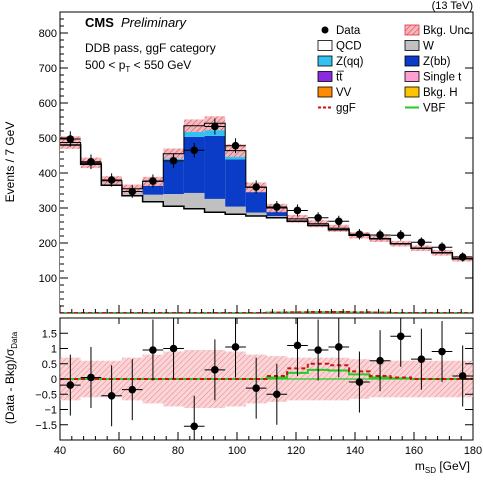 The image size is (483, 480). Describe the element at coordinates (178, 451) in the screenshot. I see `x-tick-label: 80` at that location.